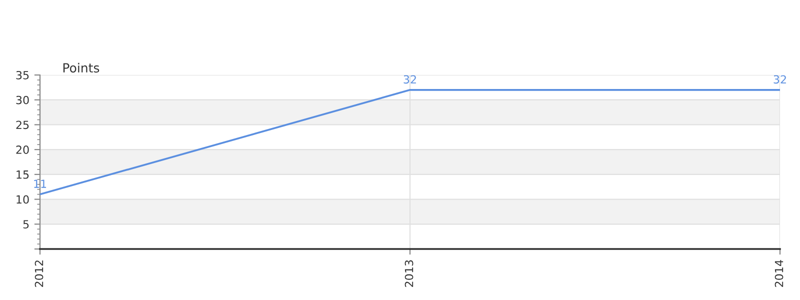  Describe the element at coordinates (409, 273) in the screenshot. I see `x-tick-label: 2013` at that location.